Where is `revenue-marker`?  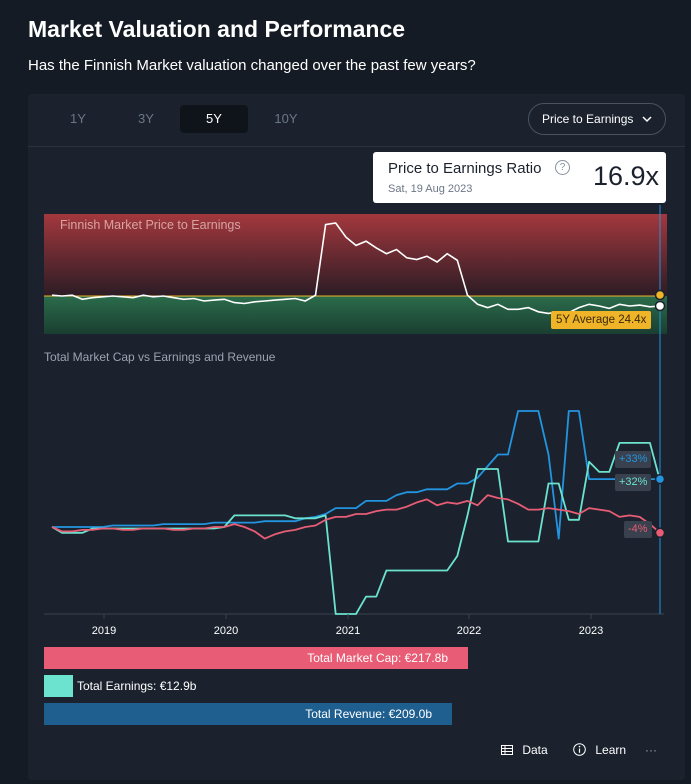 revenue-marker is located at coordinates (660, 479).